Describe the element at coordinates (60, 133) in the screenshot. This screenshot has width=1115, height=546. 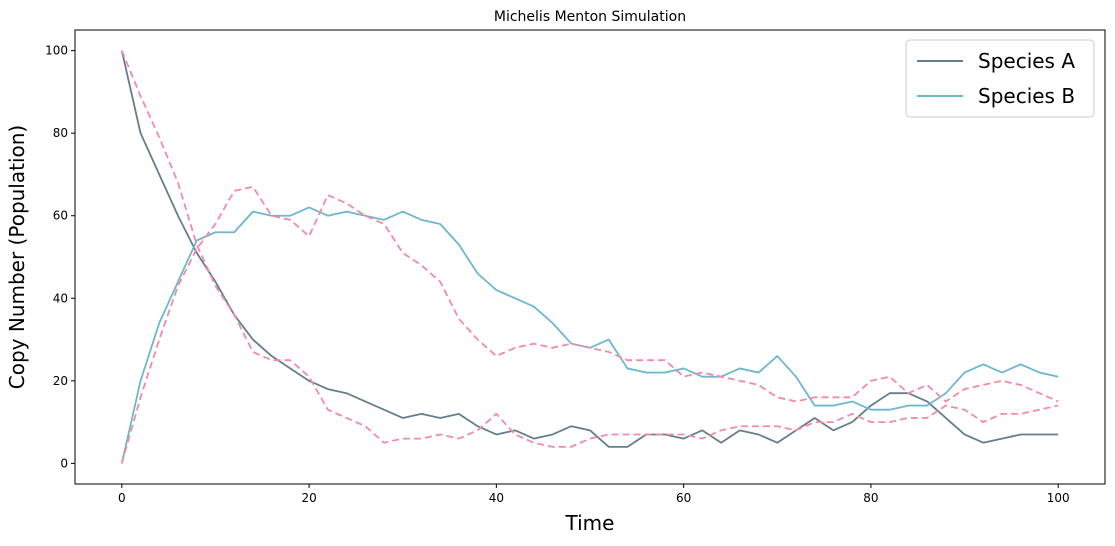
I see `y-tick-label: 80` at that location.